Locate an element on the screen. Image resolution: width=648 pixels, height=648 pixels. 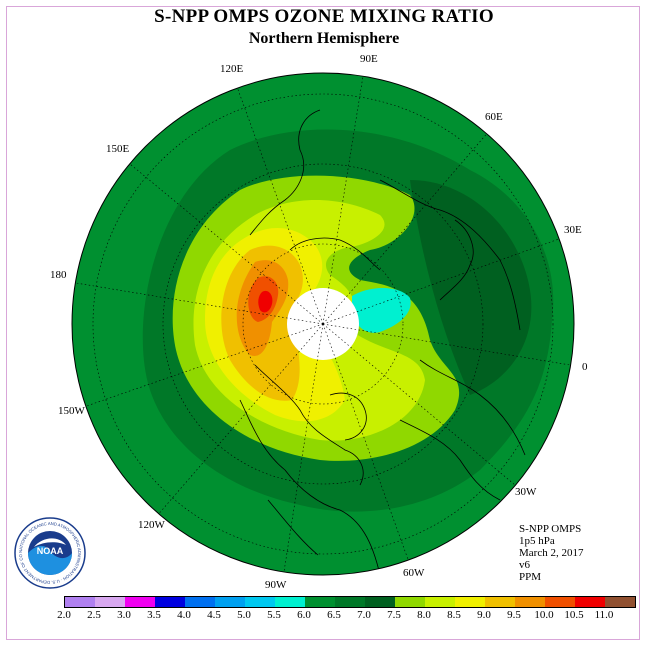
lon-label-30w: 30W is located at coordinates (526, 492).